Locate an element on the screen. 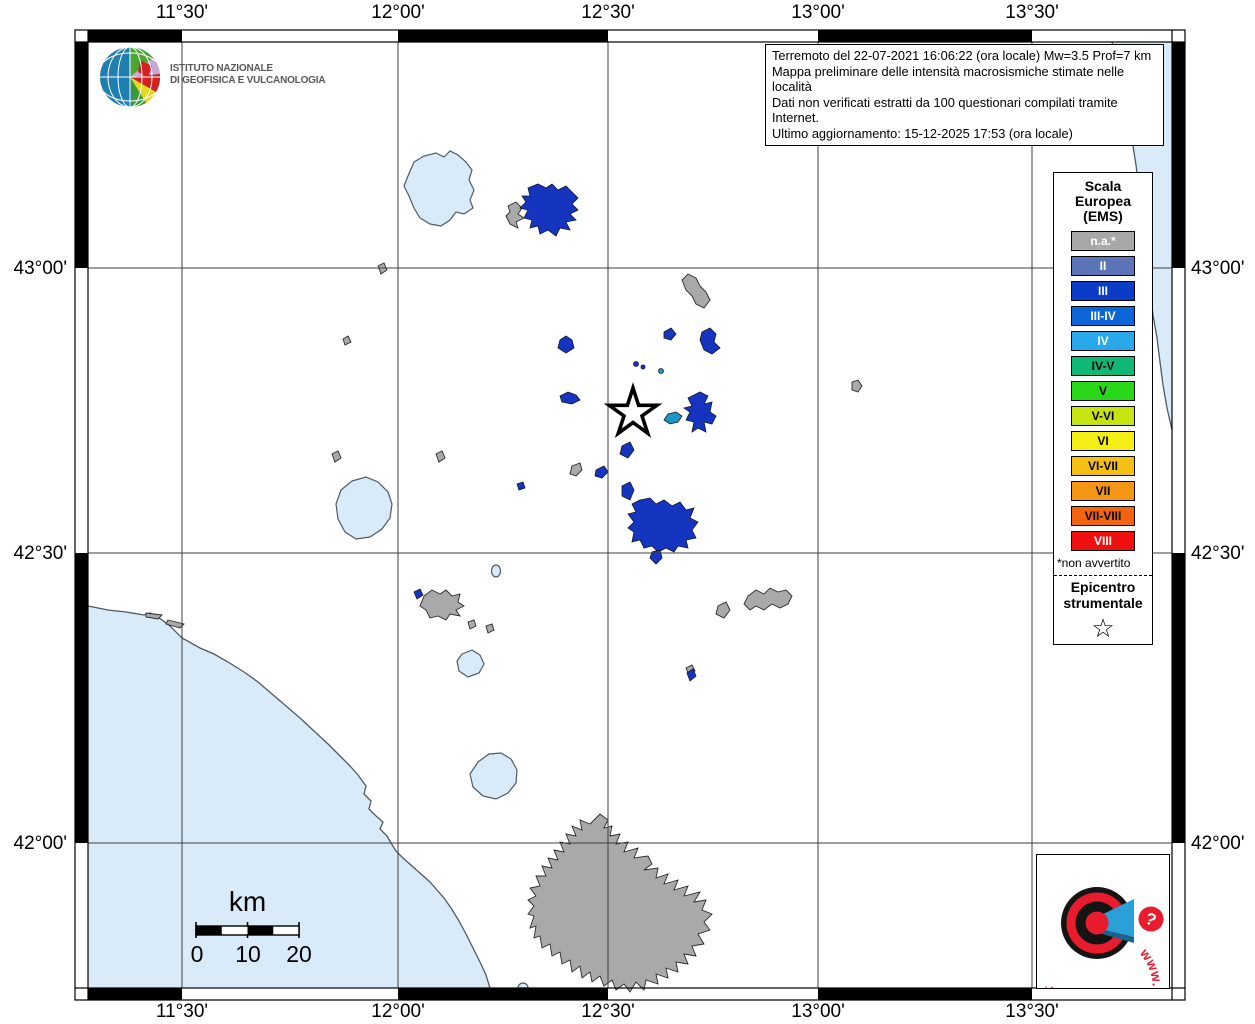 This screenshot has width=1255, height=1024. lake-vico is located at coordinates (470, 663).